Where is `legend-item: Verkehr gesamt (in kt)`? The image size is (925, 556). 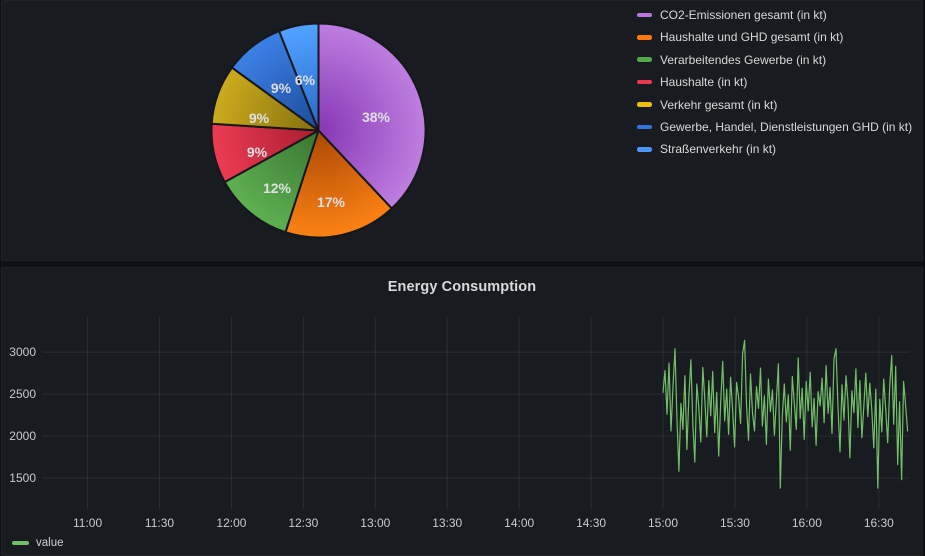 legend-item: Verkehr gesamt (in kt) is located at coordinates (774, 105).